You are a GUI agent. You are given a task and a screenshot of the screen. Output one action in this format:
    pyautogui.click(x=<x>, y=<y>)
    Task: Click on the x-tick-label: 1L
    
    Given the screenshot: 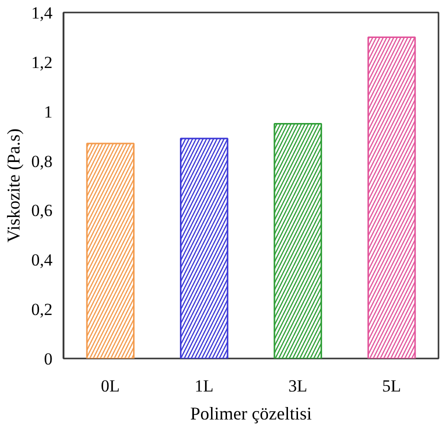 What is the action you would take?
    pyautogui.click(x=204, y=386)
    